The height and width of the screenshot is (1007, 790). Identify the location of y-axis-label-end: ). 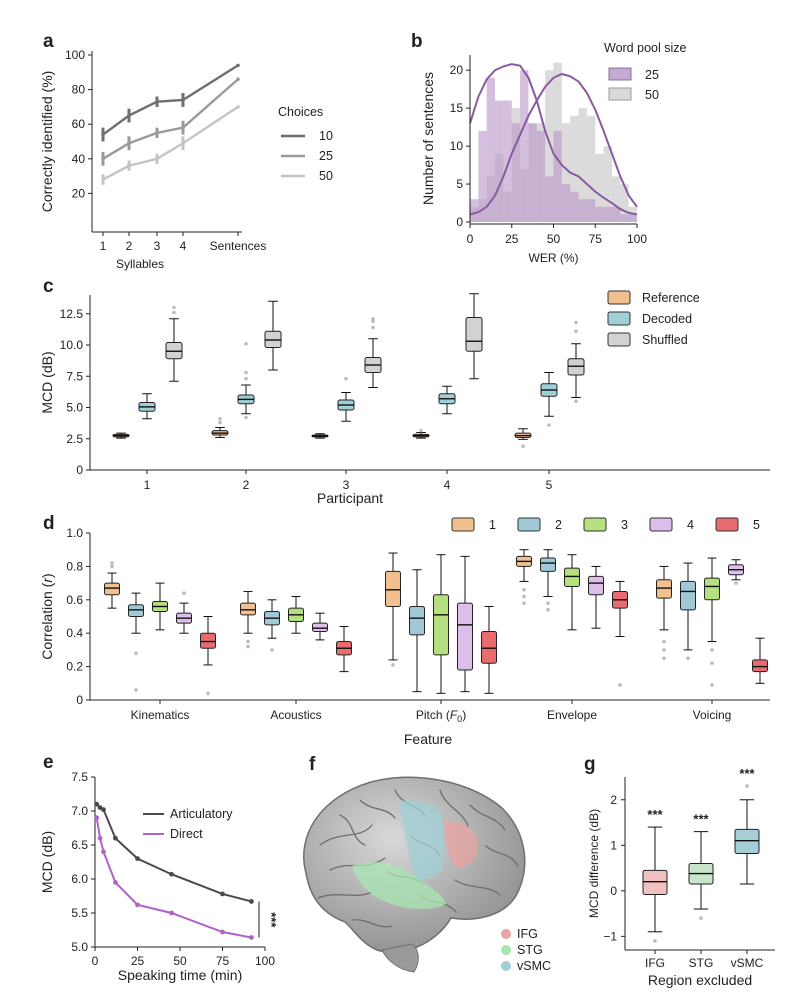
(47, 575).